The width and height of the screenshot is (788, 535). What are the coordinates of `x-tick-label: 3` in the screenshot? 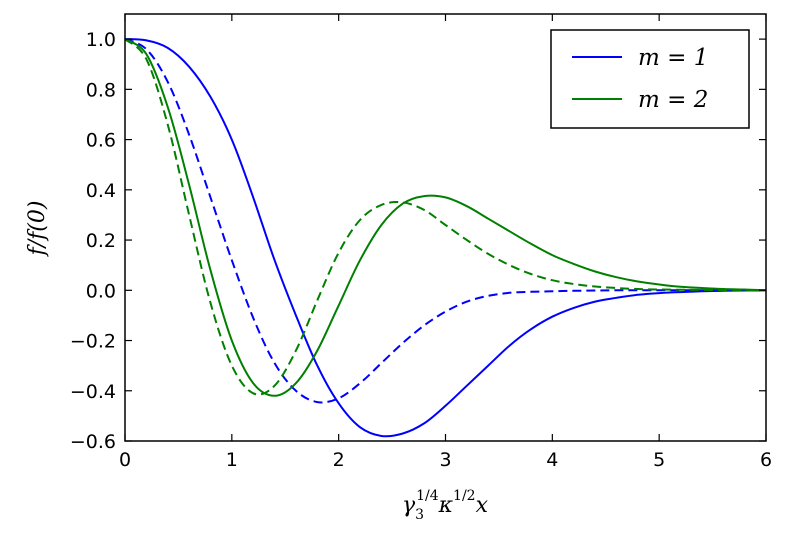 It's located at (445, 460).